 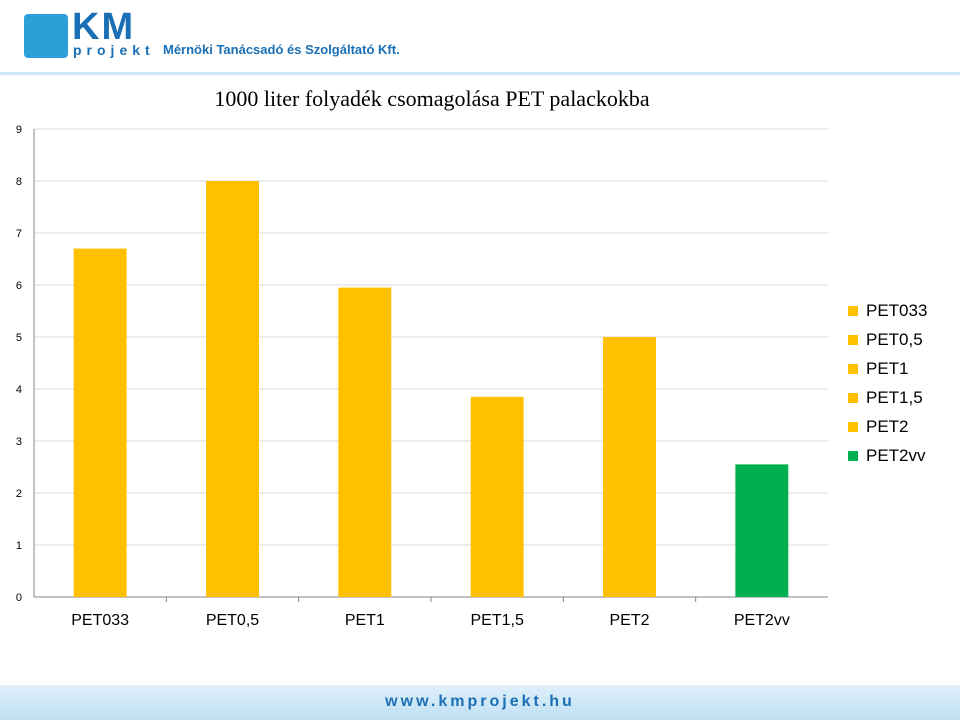 I want to click on legend-item: PET2, so click(x=887, y=426).